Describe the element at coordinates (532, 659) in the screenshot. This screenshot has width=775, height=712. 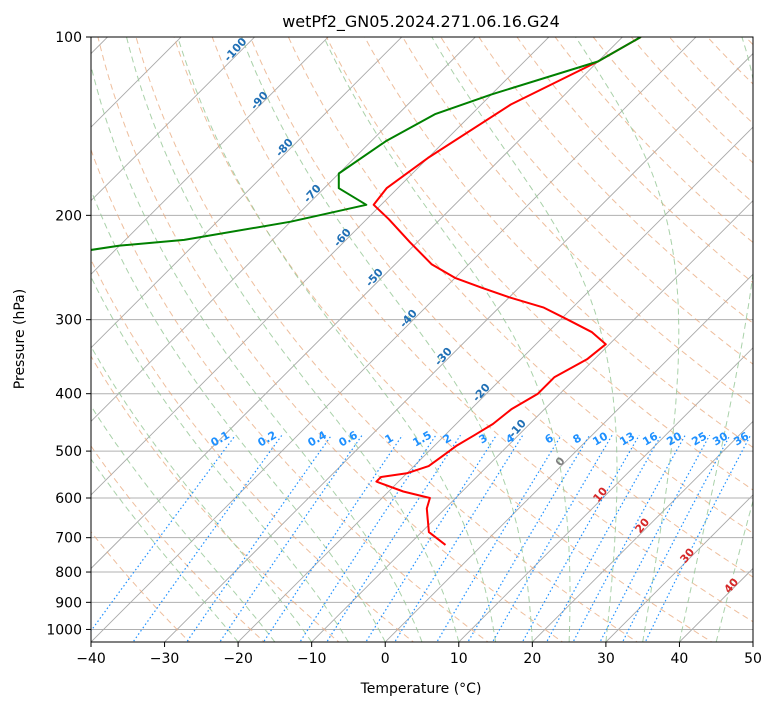
I see `x-tick-label: 20` at that location.